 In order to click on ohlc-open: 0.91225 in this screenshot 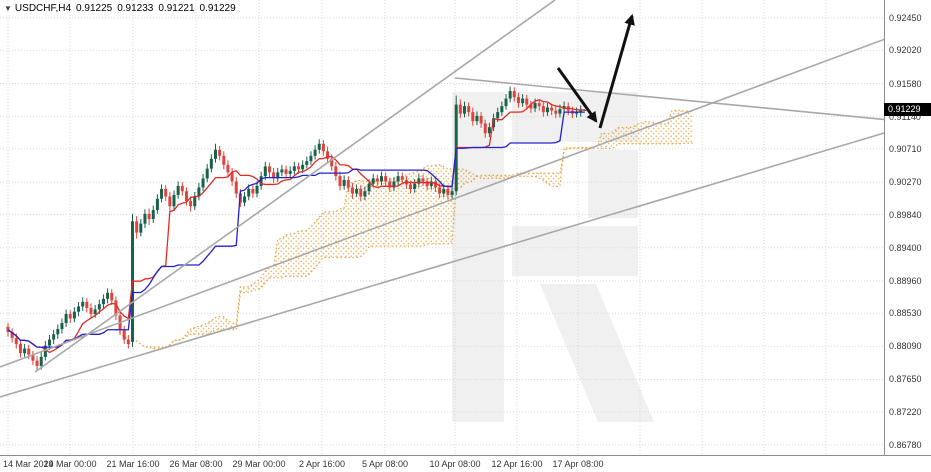, I will do `click(94, 8)`.